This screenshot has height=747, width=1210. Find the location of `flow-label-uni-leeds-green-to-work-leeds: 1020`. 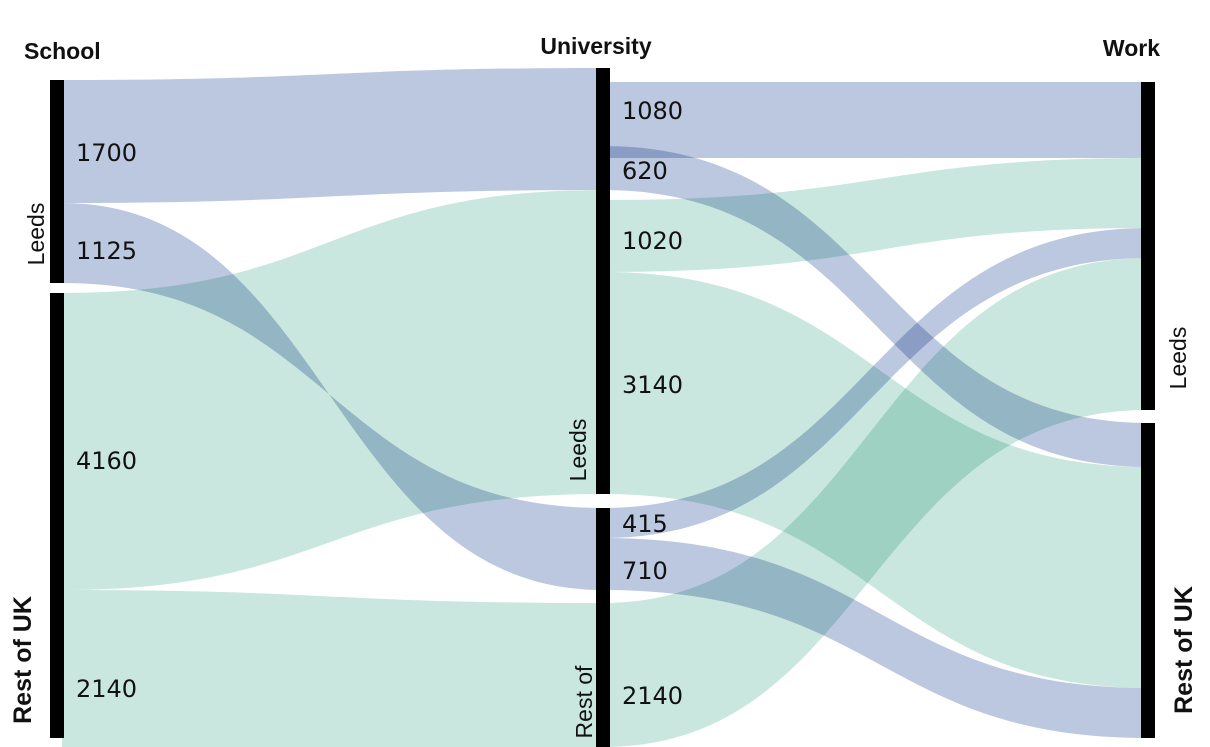

flow-label-uni-leeds-green-to-work-leeds: 1020 is located at coordinates (652, 241).